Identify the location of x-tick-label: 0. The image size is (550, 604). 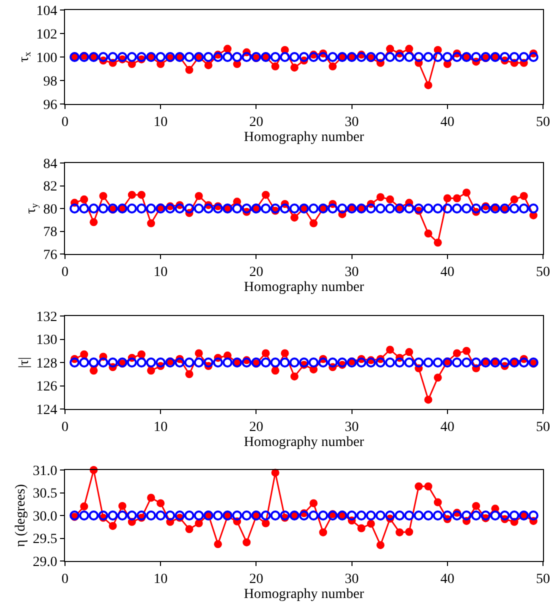
(65, 579).